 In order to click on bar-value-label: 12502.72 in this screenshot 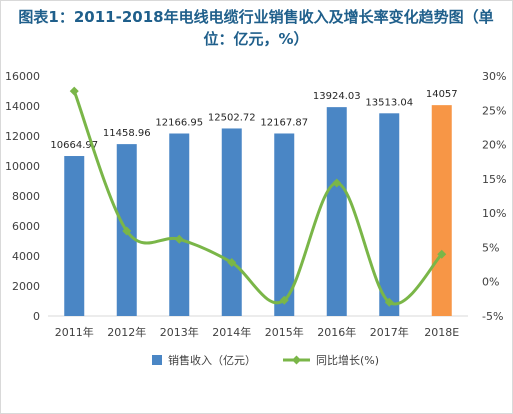, I will do `click(232, 117)`.